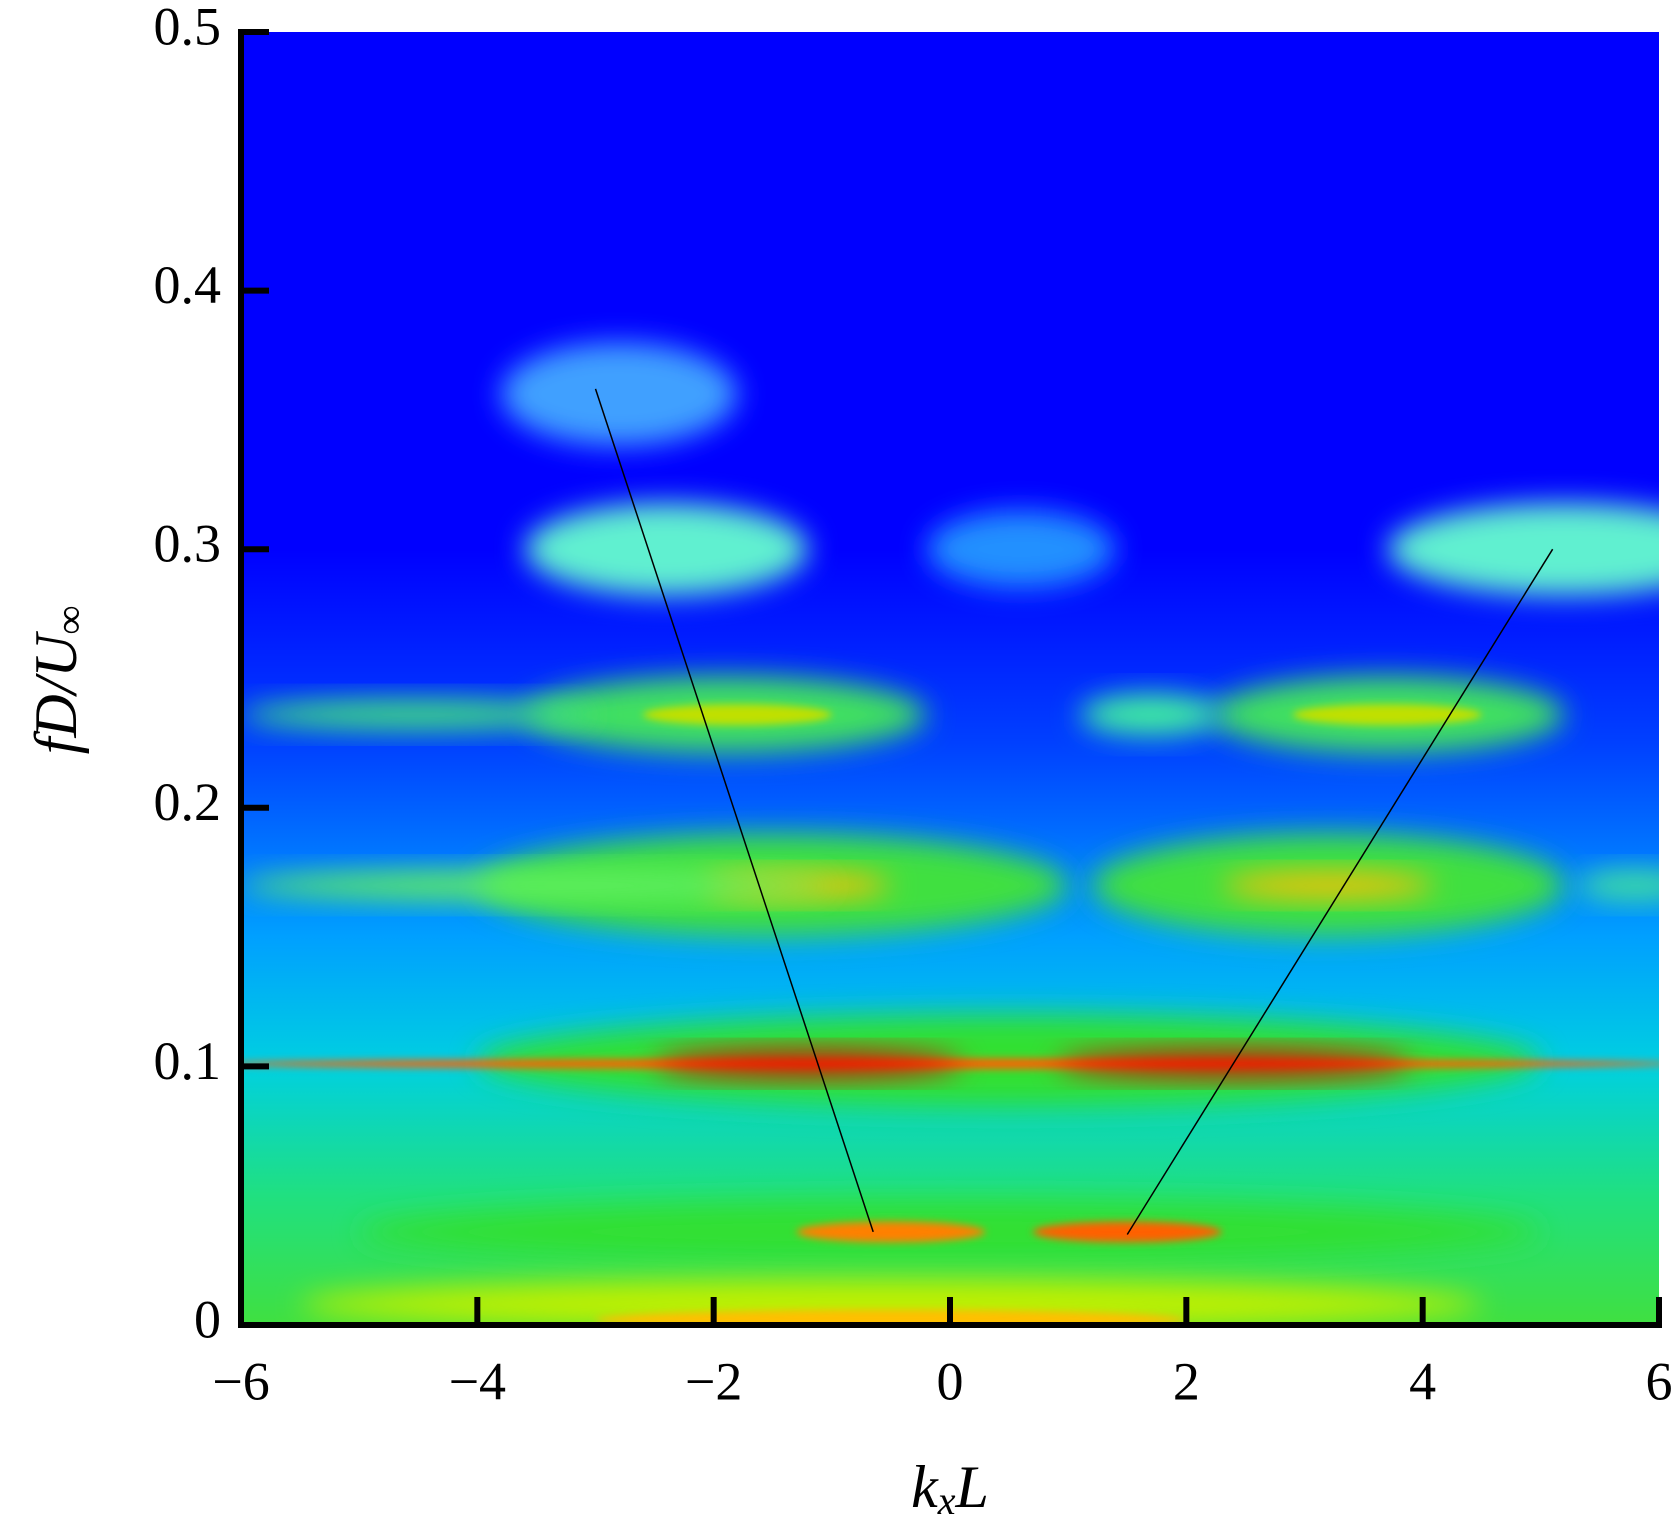  Describe the element at coordinates (477, 1381) in the screenshot. I see `x-tick-label: −4` at that location.